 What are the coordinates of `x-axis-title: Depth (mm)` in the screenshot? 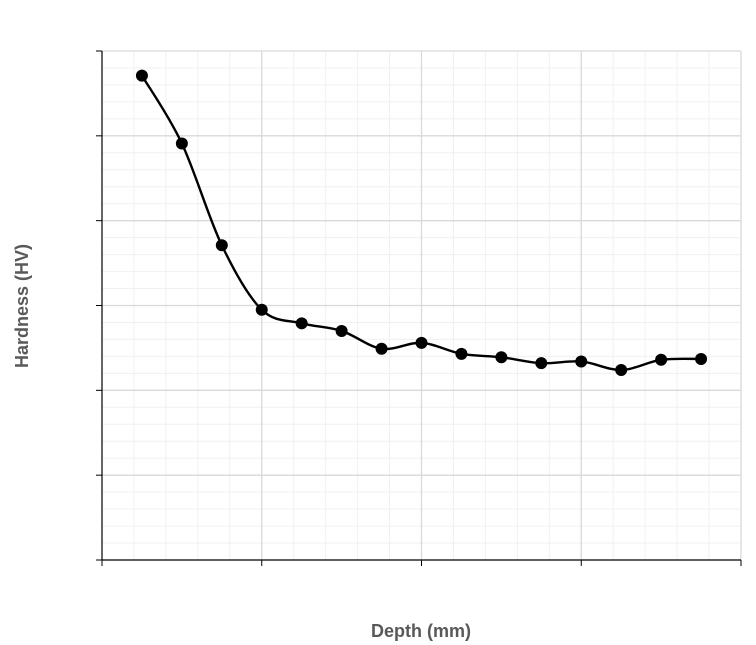 It's located at (421, 631).